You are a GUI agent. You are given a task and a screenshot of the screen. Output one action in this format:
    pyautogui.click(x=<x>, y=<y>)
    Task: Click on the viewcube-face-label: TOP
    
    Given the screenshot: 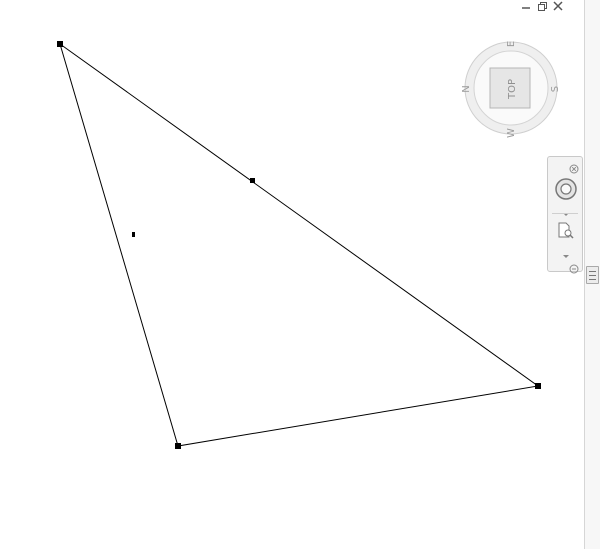 What is the action you would take?
    pyautogui.click(x=512, y=89)
    